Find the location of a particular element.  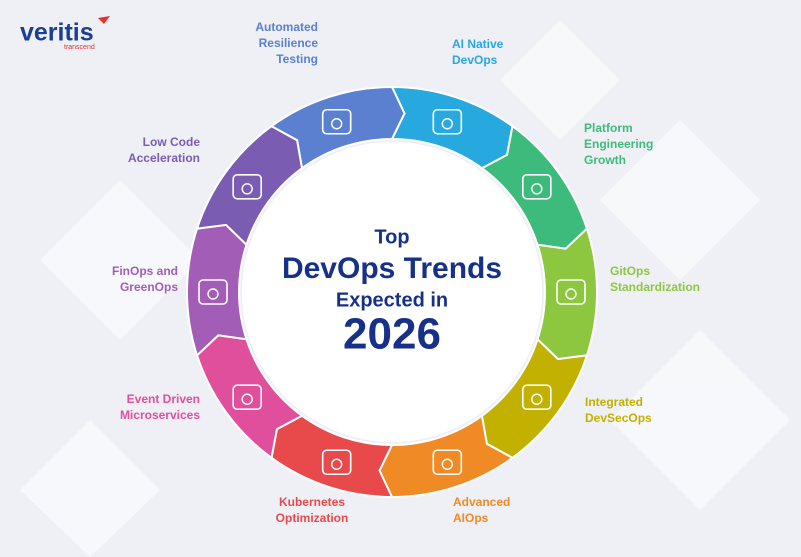

trend-label: Standardization is located at coordinates (655, 287).